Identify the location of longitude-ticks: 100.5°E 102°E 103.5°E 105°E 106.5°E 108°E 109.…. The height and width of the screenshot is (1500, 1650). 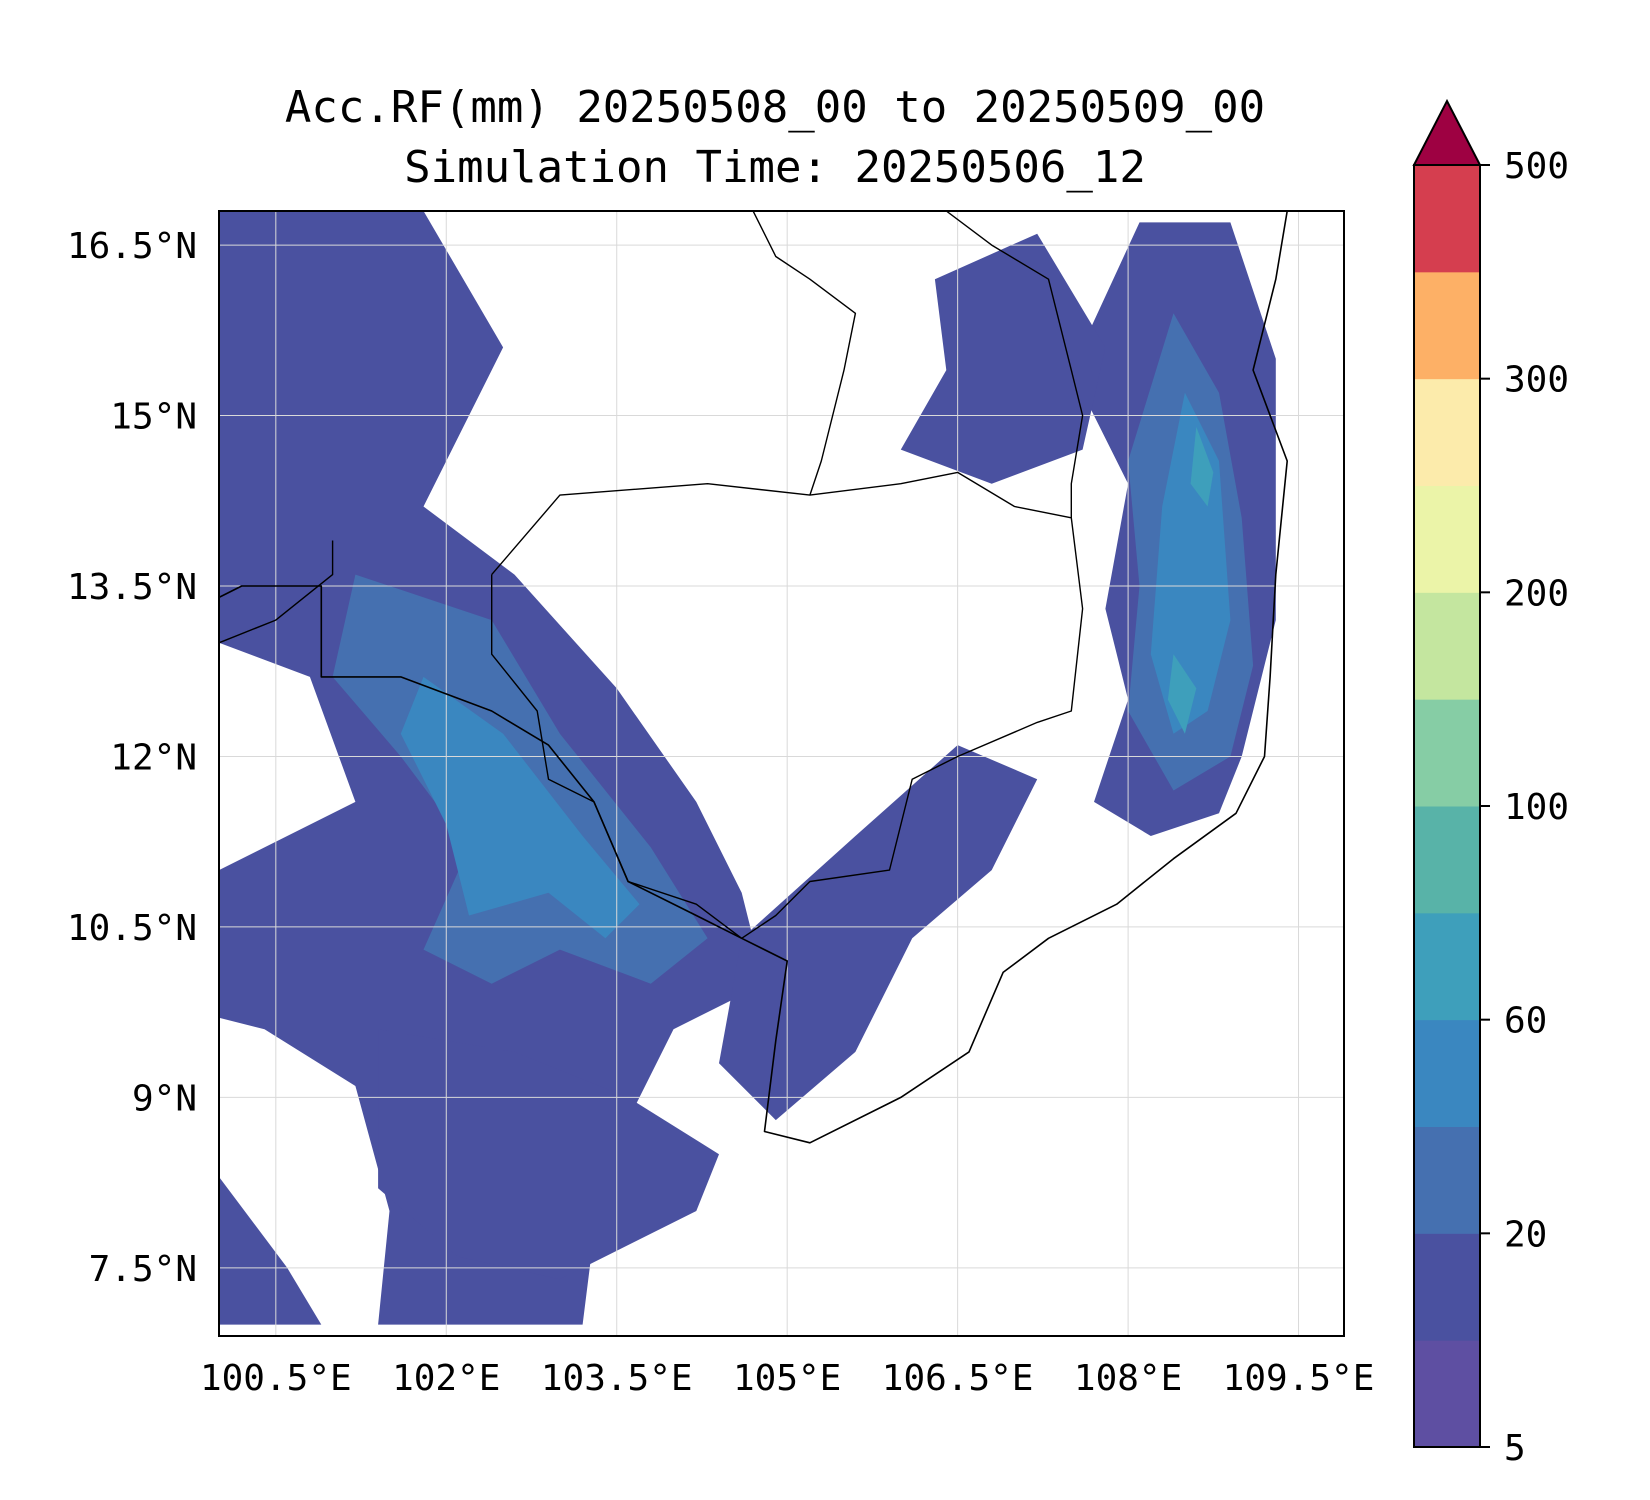
(787, 1378).